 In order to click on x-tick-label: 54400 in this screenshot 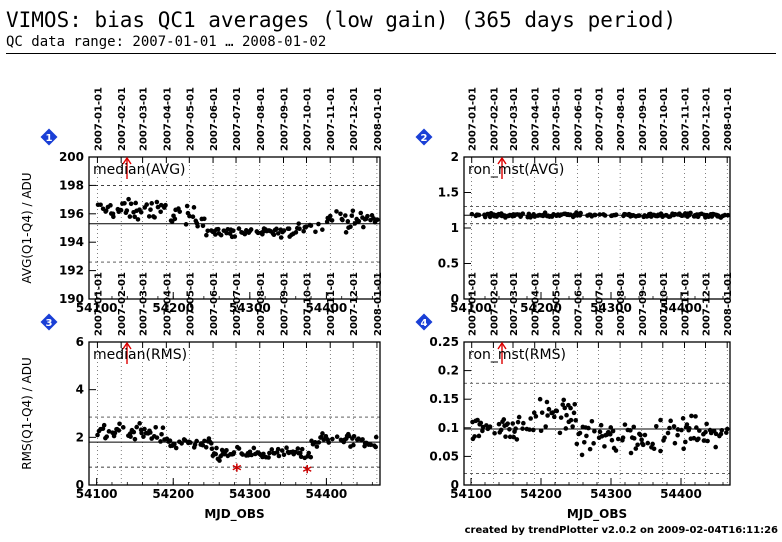, I will do `click(681, 308)`.